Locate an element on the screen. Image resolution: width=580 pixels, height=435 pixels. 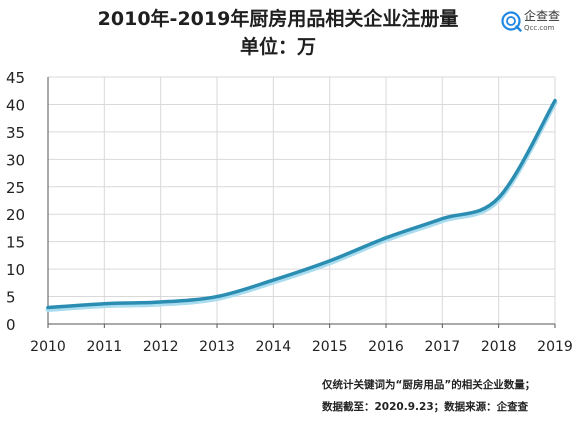
chart-subtitle: 单位：万 is located at coordinates (277, 47).